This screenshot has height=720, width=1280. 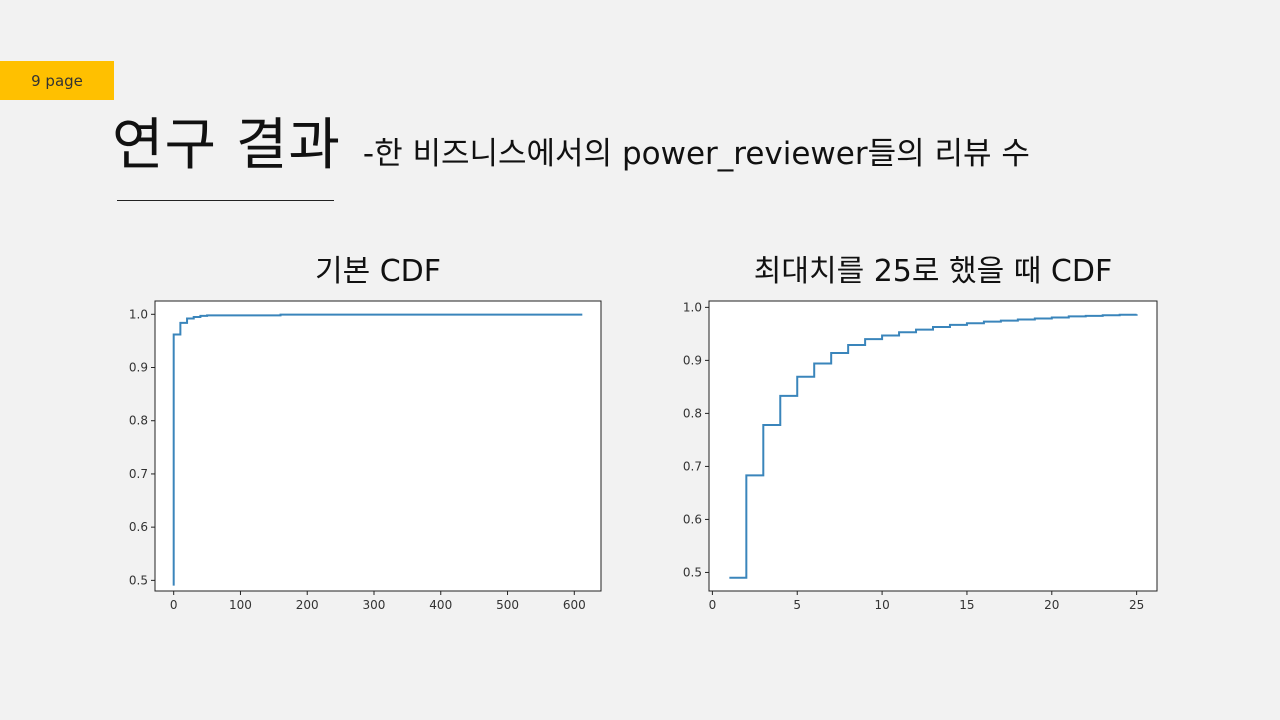 What do you see at coordinates (226, 145) in the screenshot?
I see `page-title: 연구 결과` at bounding box center [226, 145].